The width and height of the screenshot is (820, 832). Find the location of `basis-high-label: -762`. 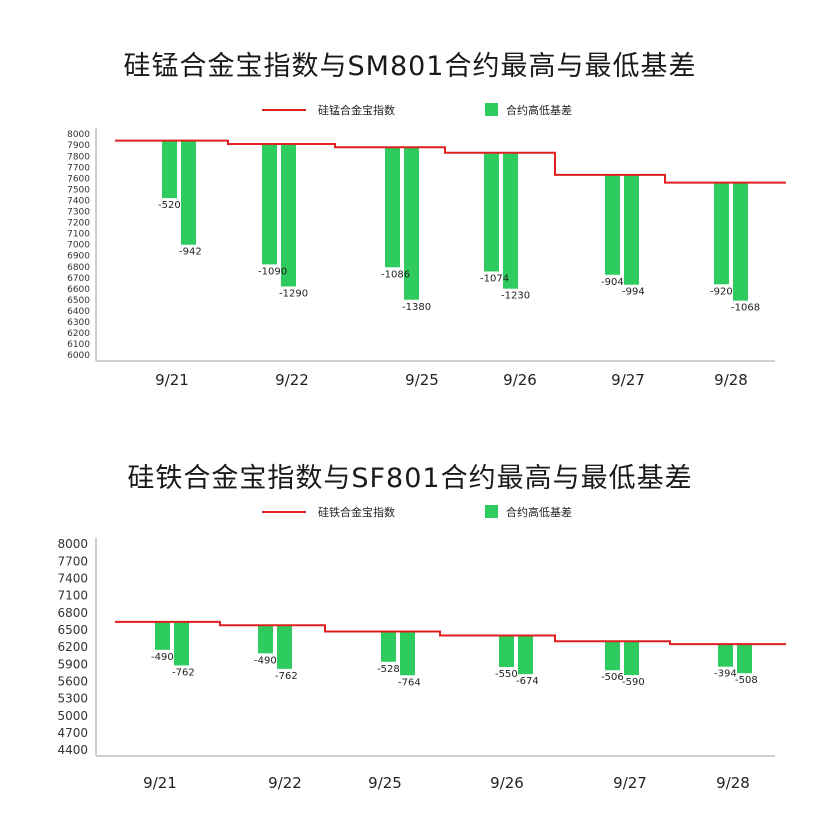

basis-high-label: -762 is located at coordinates (183, 672).